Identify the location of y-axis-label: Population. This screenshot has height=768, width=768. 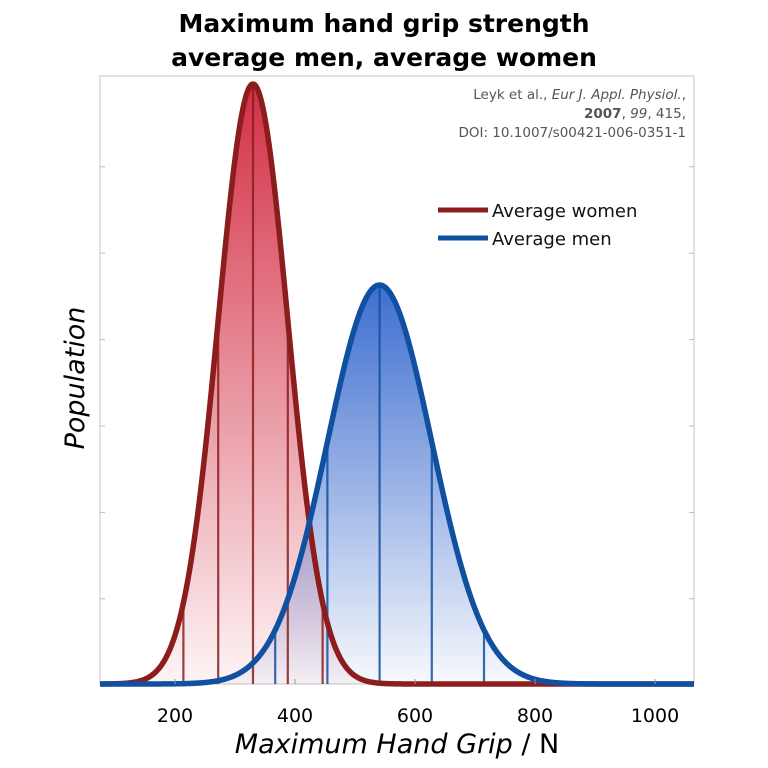
(75, 378).